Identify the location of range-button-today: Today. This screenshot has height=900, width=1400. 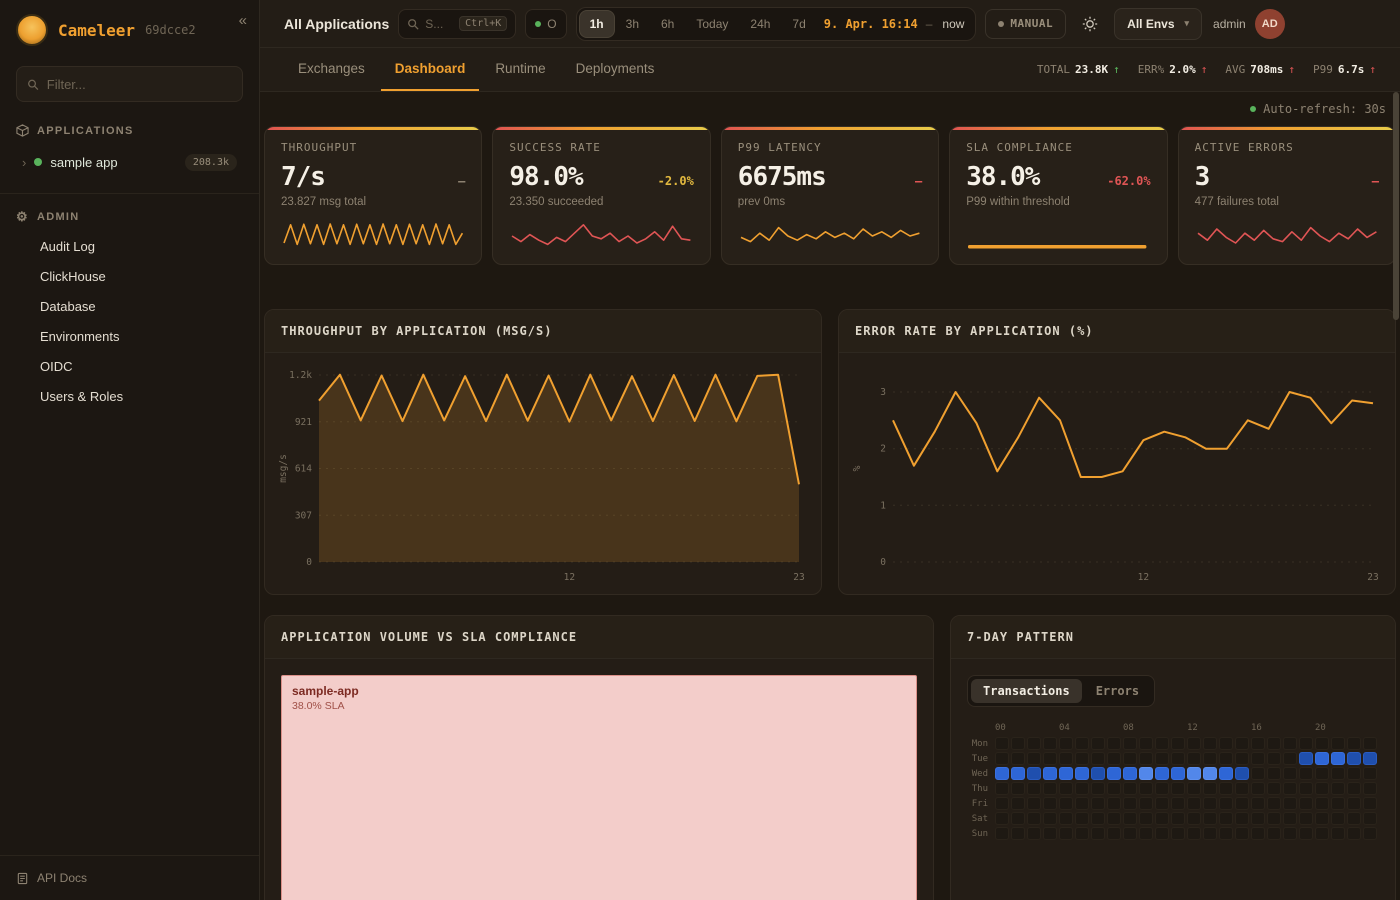
(712, 24).